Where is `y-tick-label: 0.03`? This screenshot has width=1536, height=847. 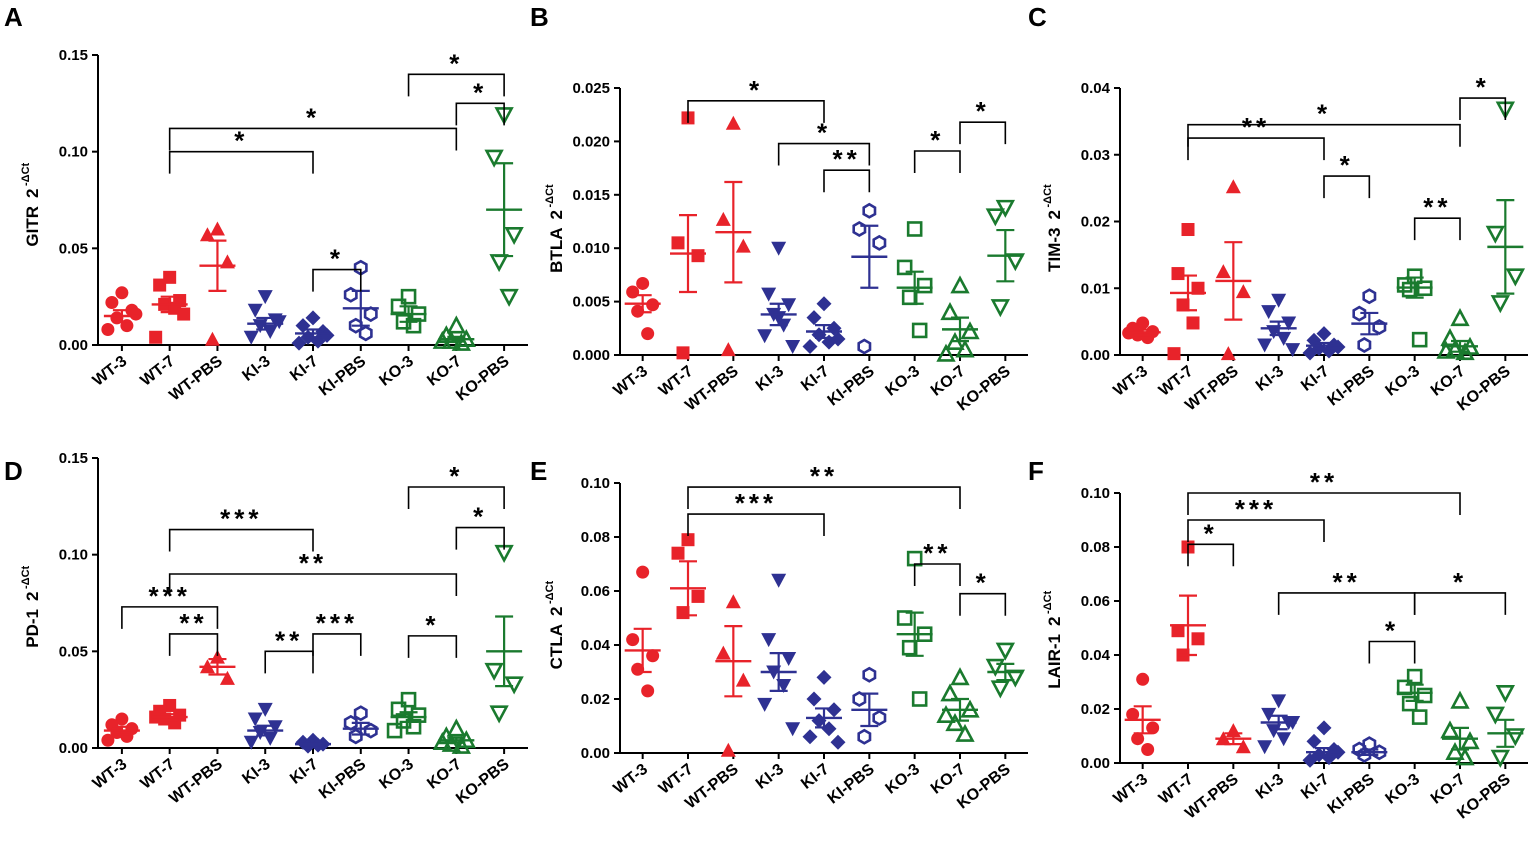
y-tick-label: 0.03 is located at coordinates (1095, 155).